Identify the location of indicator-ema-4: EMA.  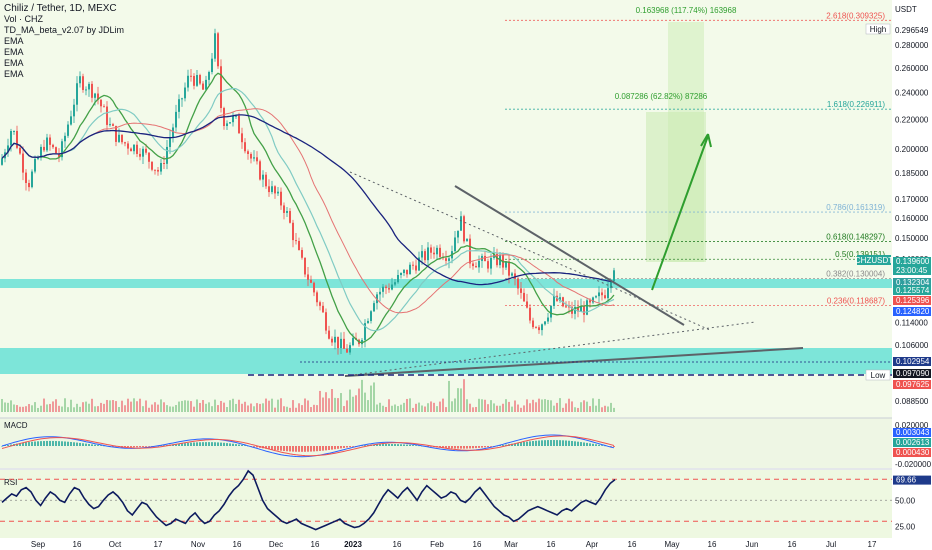
(14, 74).